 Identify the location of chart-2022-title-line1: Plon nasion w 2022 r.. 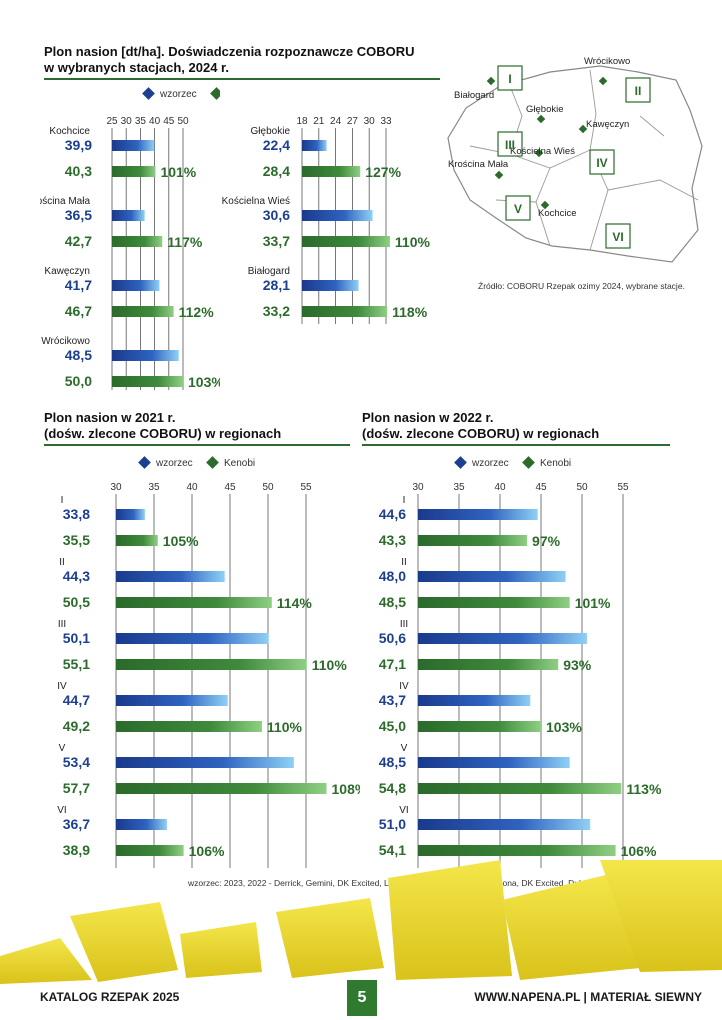
(428, 417).